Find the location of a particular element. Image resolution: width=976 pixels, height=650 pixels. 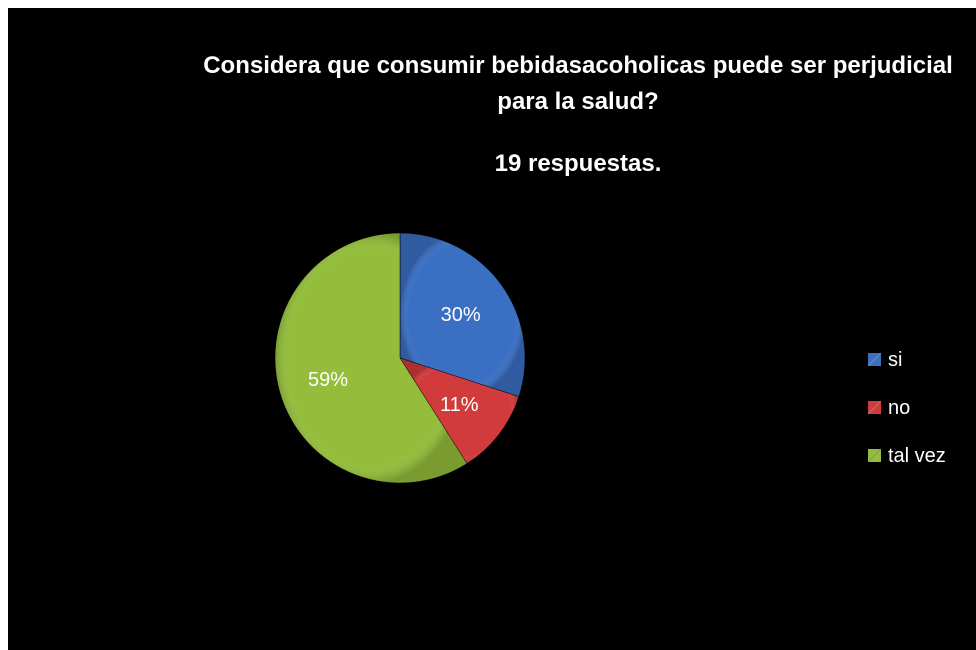

pie-slice-shade-no is located at coordinates (459, 411).